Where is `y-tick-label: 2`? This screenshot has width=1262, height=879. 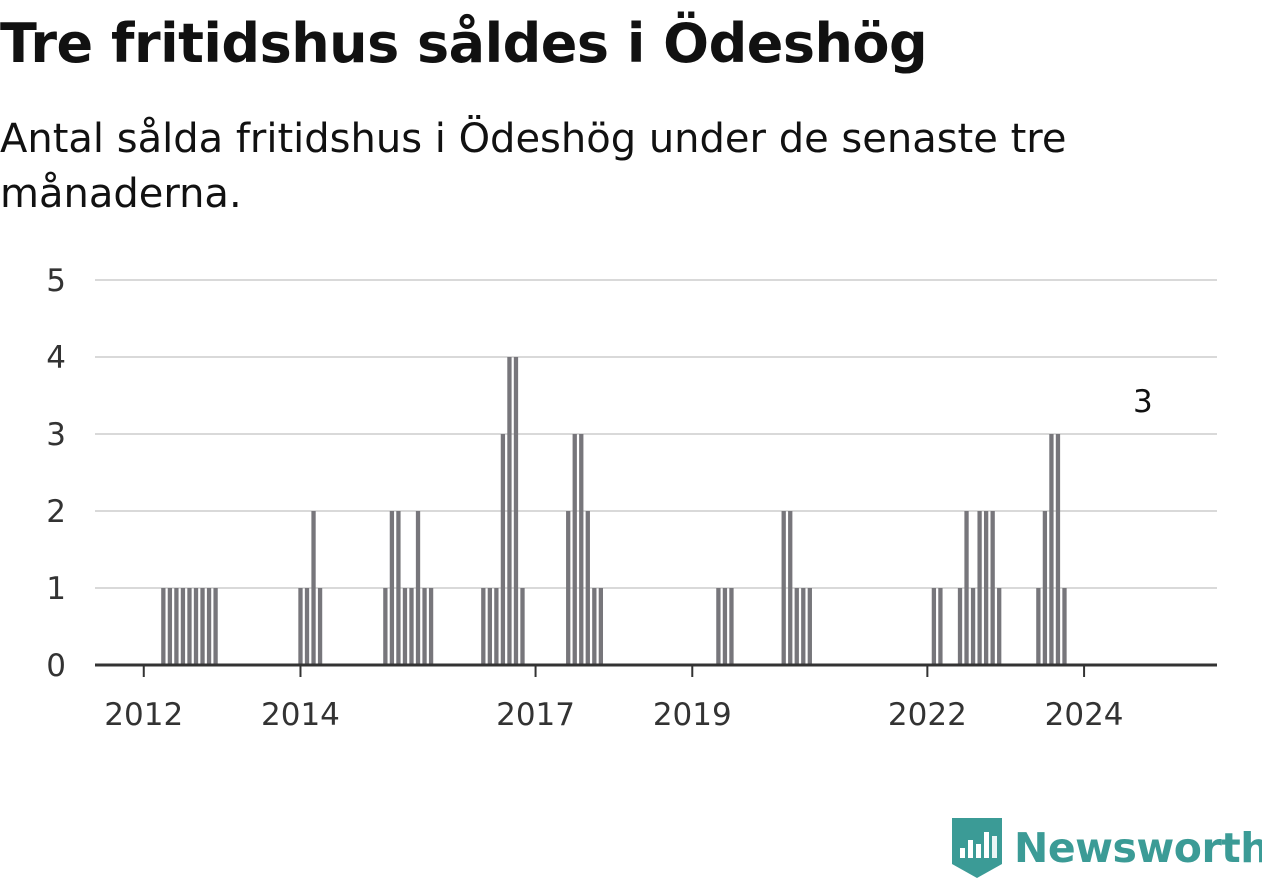
y-tick-label: 2 is located at coordinates (56, 512).